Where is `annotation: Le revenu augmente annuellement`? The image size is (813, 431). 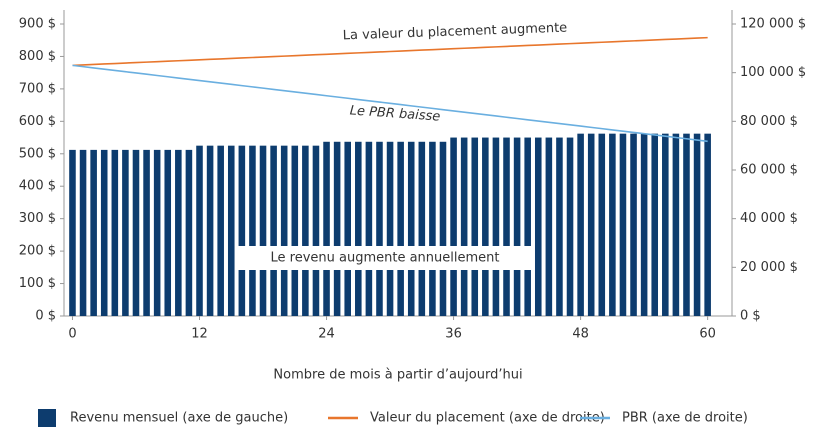
annotation: Le revenu augmente annuellement is located at coordinates (385, 258).